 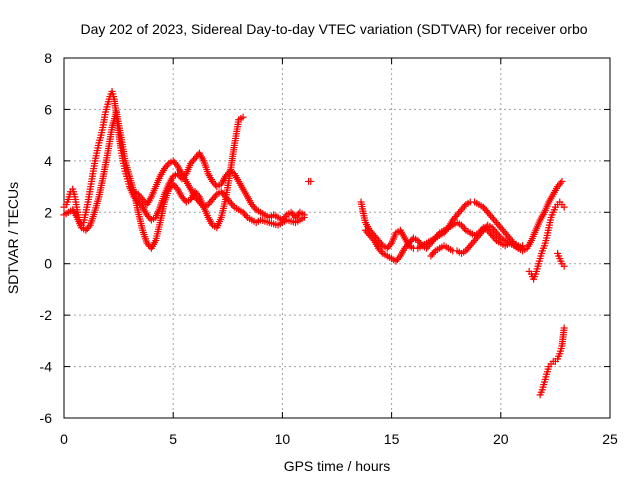 What do you see at coordinates (610, 439) in the screenshot?
I see `x-tick-label: 25` at bounding box center [610, 439].